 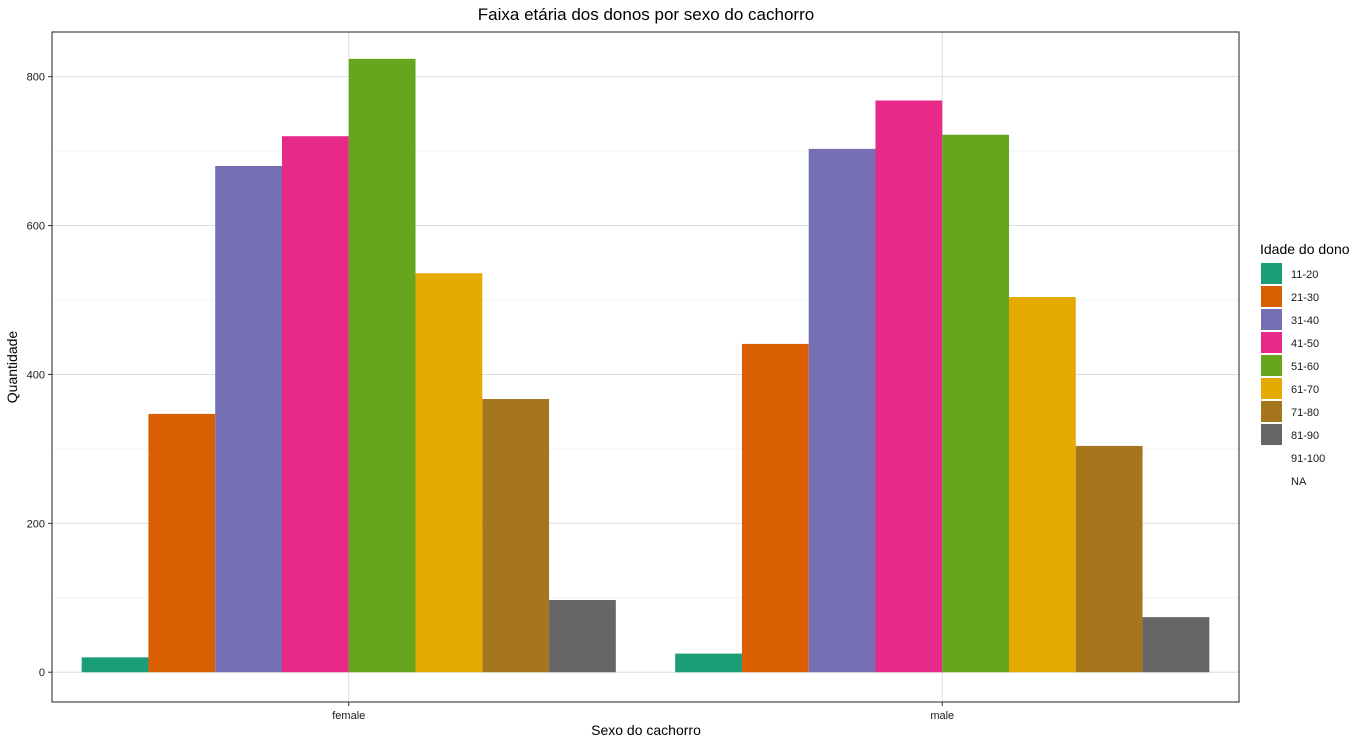 What do you see at coordinates (1299, 482) in the screenshot?
I see `legend-label: NA` at bounding box center [1299, 482].